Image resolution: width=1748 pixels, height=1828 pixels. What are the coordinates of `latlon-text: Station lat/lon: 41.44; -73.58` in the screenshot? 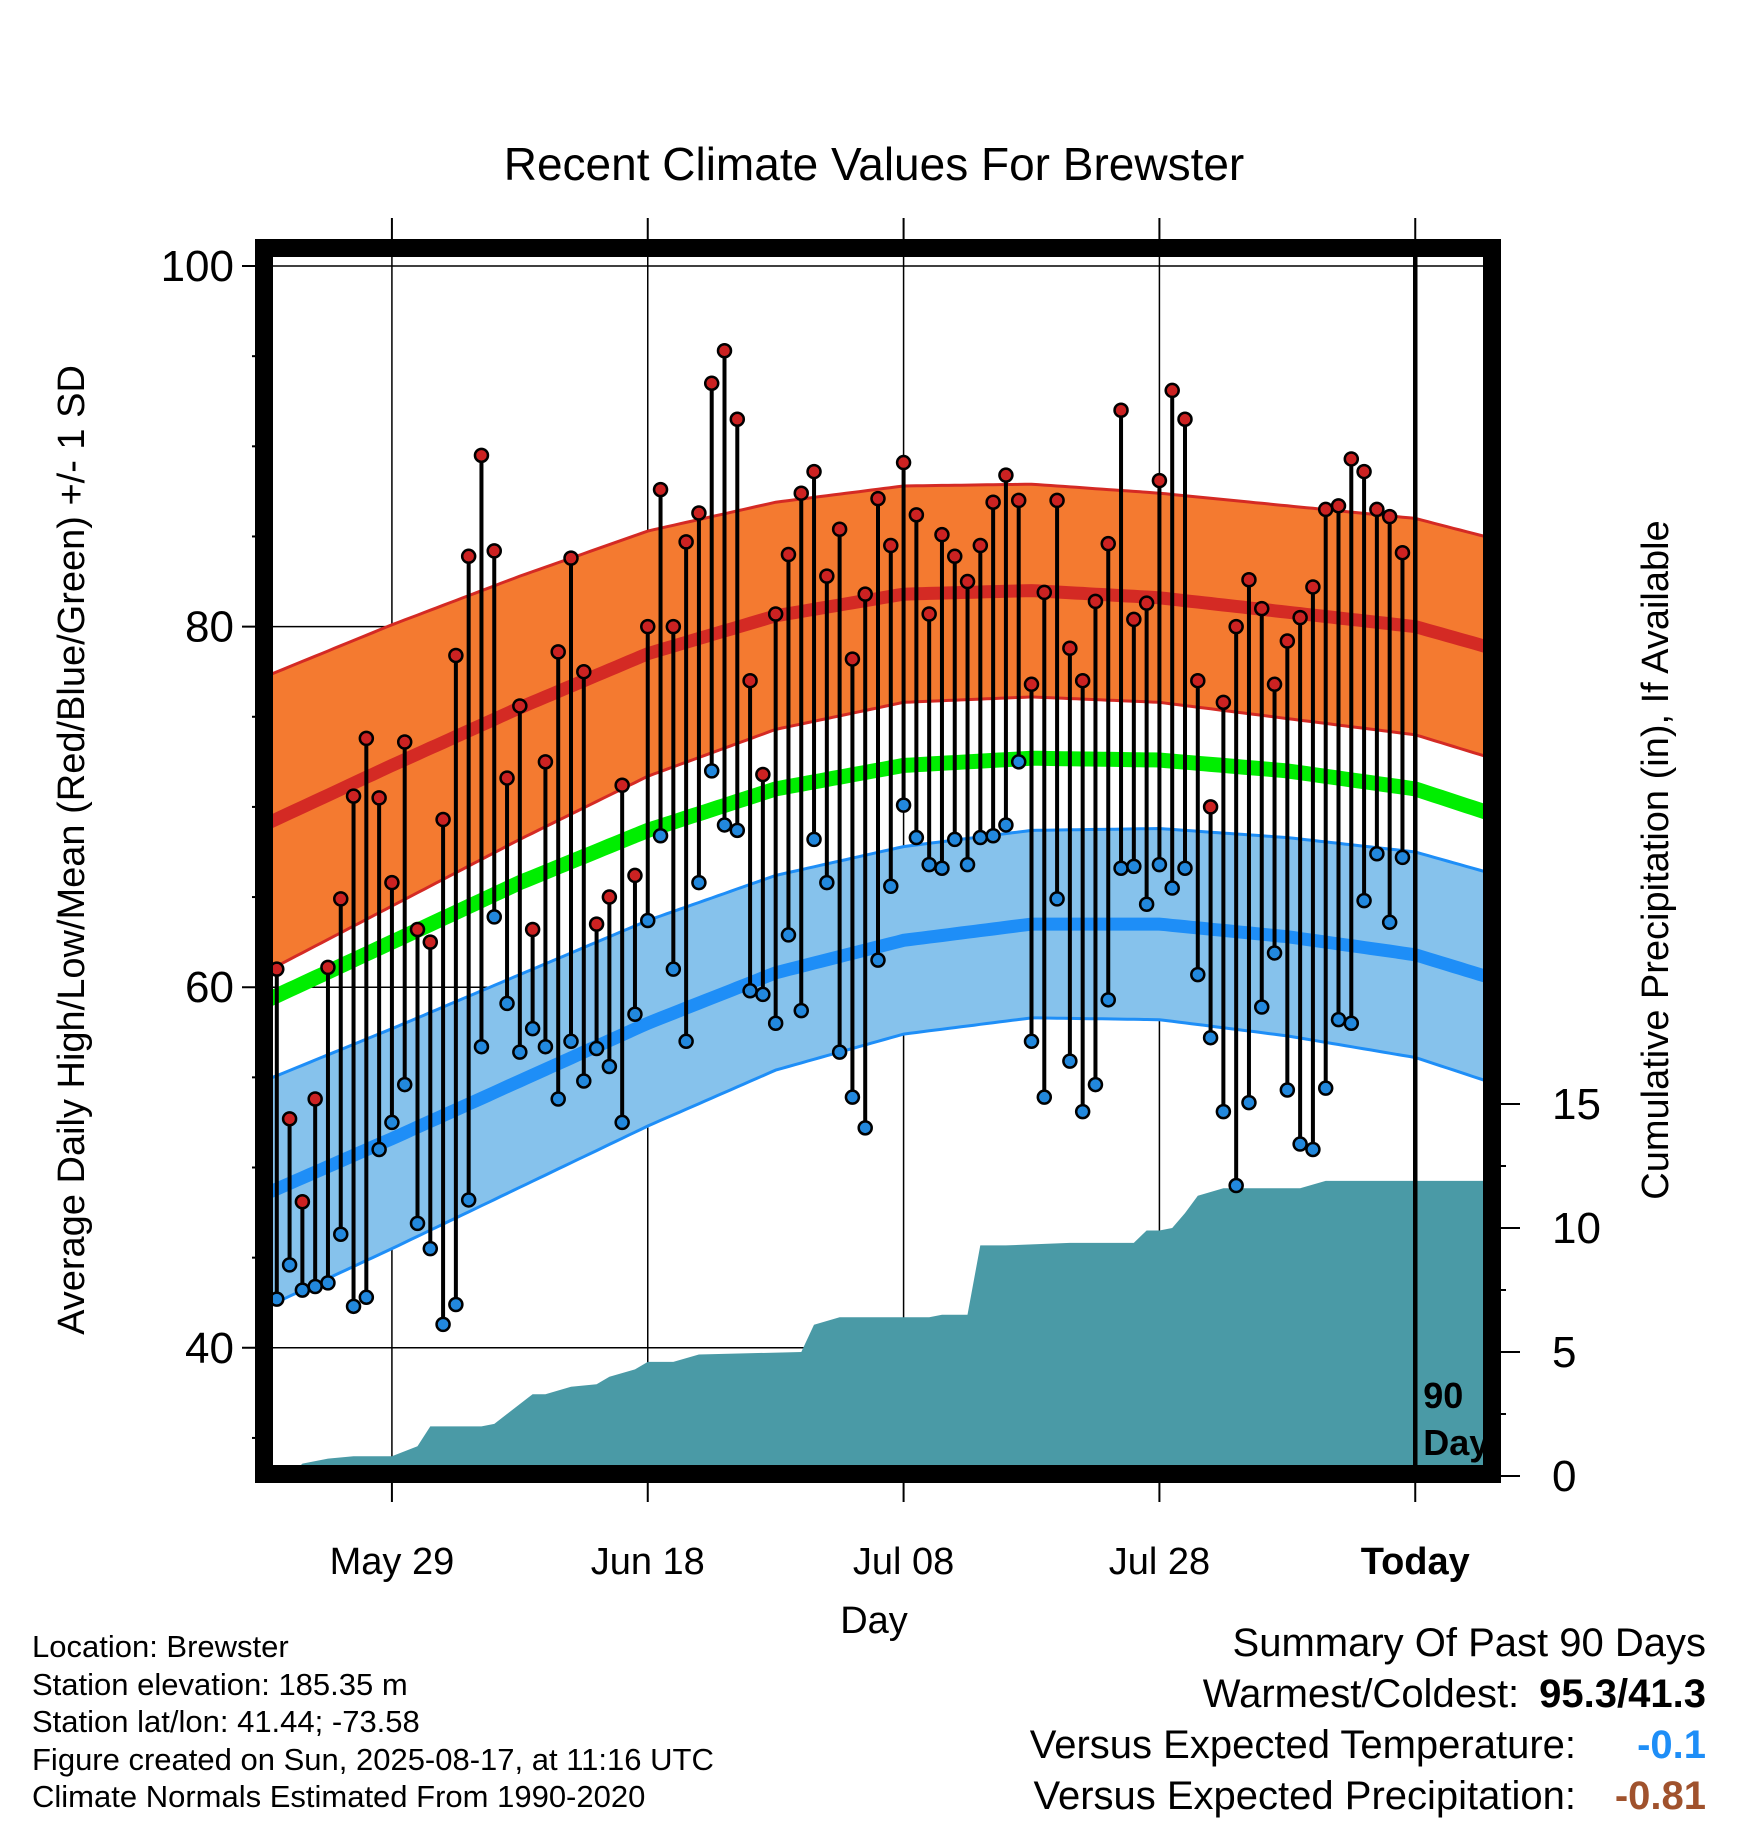 It's located at (226, 1721).